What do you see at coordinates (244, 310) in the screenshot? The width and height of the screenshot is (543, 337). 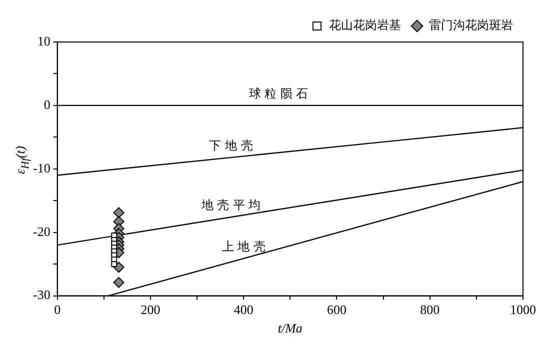 I see `x-tick-label: 400` at bounding box center [244, 310].